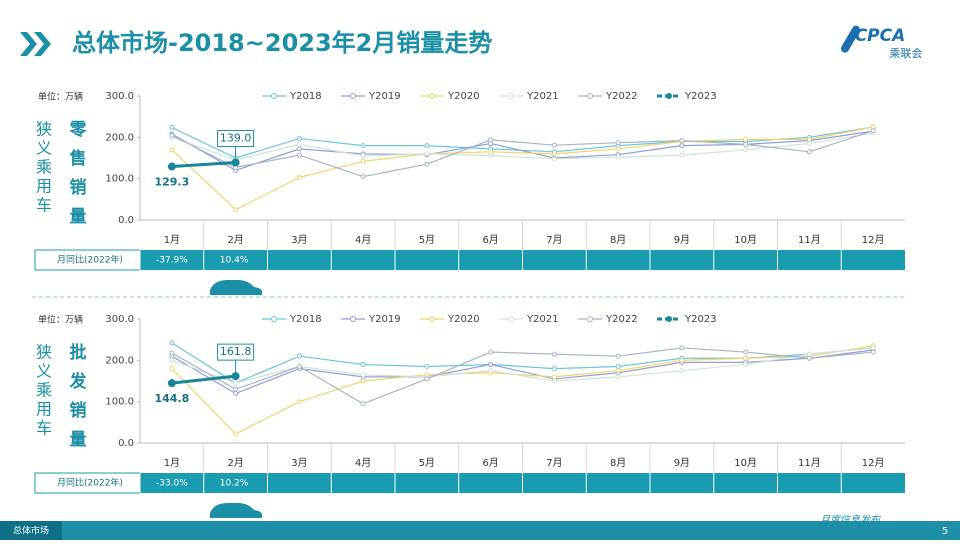 This screenshot has height=544, width=960. I want to click on y-tick-label: 200.0, so click(119, 360).